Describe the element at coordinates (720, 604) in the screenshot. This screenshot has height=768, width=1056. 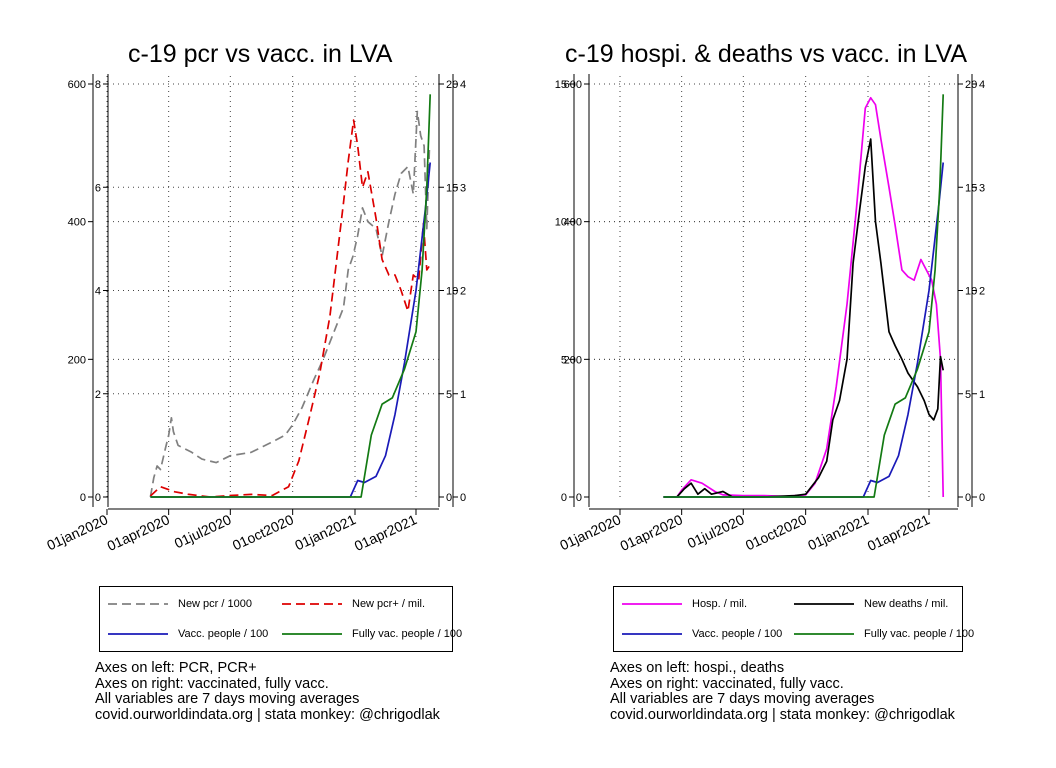
I see `legend-label: Hosp. / mil.` at that location.